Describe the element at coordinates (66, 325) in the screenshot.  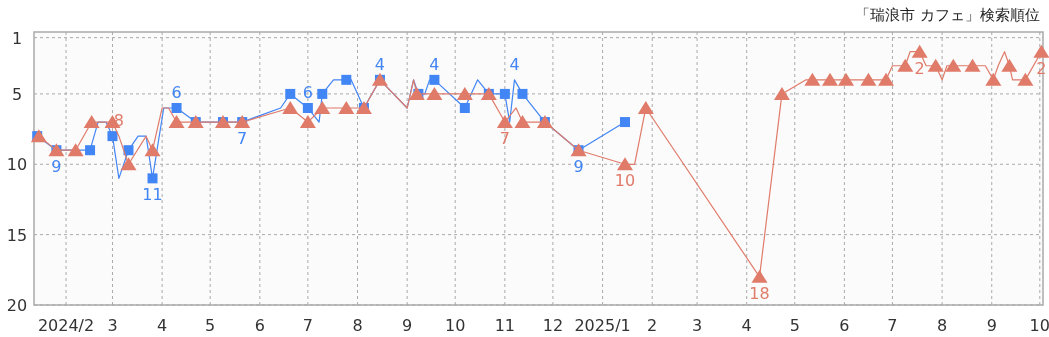
I see `x-tick-label: 2024/2` at that location.